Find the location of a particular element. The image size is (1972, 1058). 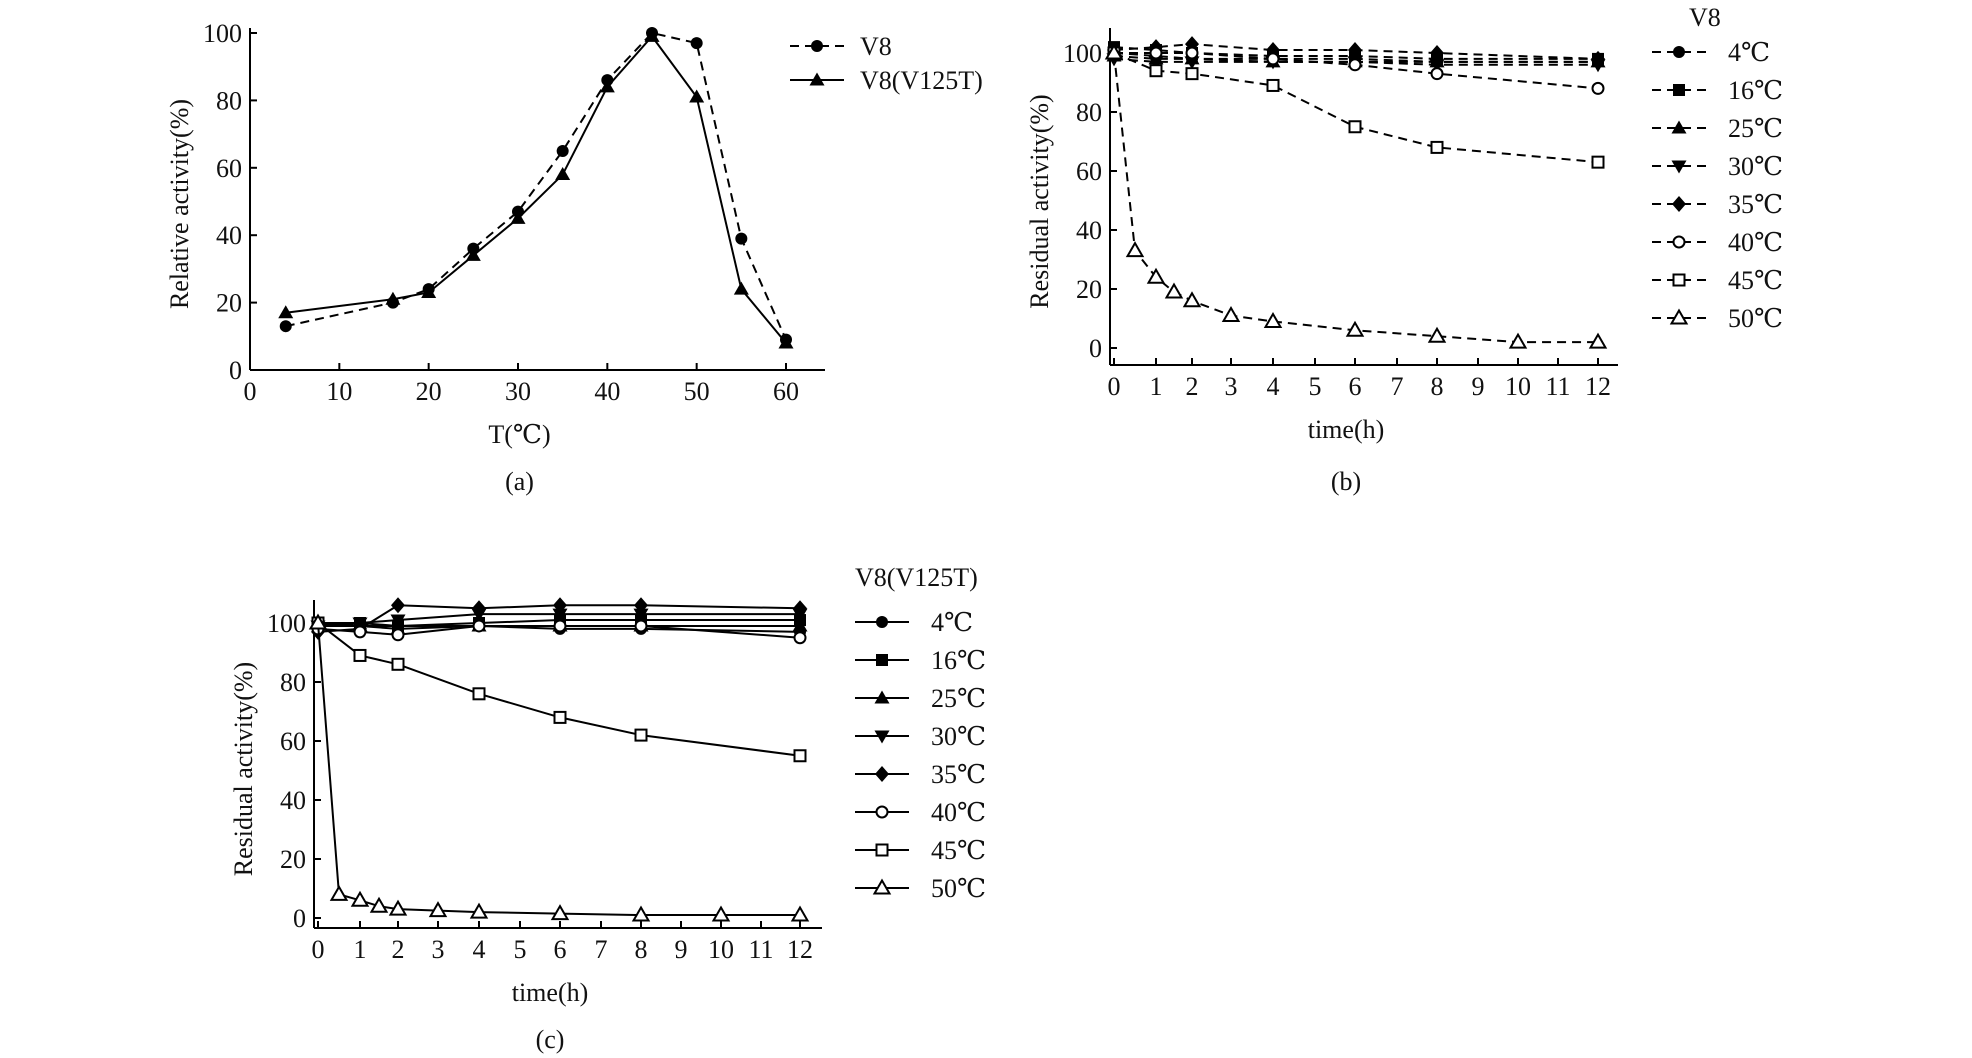

x-tick-label: 0 is located at coordinates (250, 391).